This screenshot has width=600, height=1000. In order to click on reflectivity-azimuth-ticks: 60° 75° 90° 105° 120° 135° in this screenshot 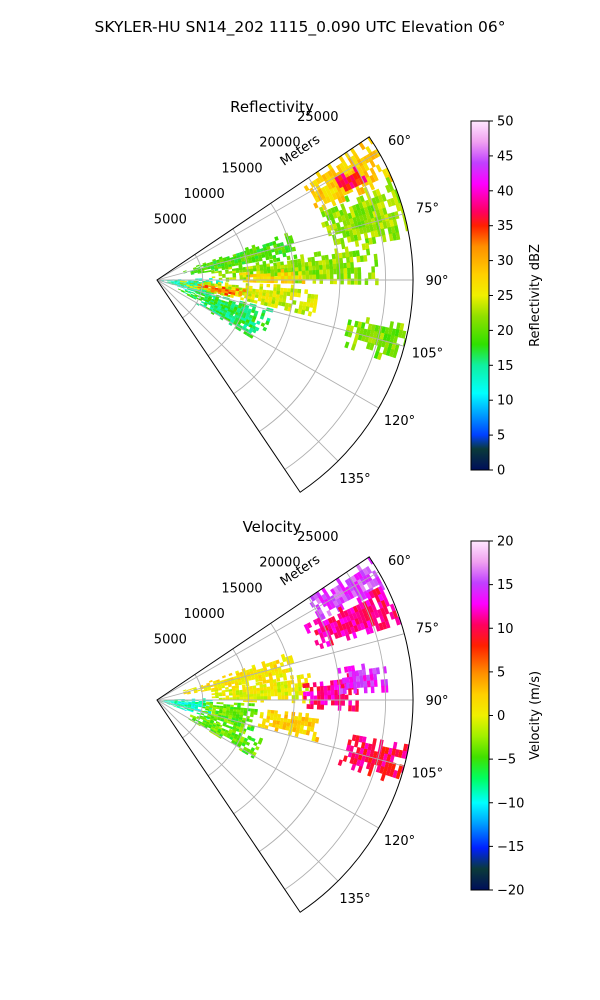, I will do `click(393, 310)`.